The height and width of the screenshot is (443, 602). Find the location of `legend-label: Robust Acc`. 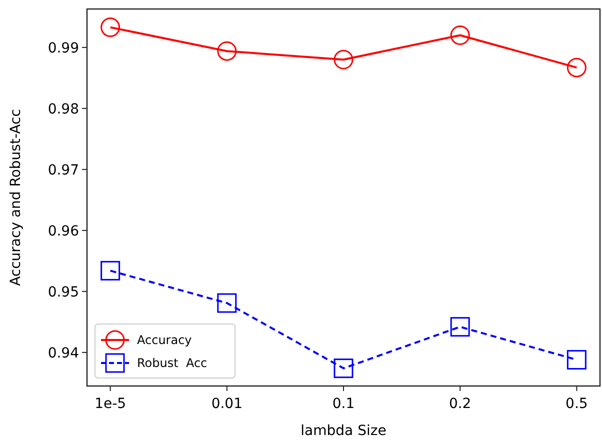

legend-label: Robust Acc is located at coordinates (172, 363).